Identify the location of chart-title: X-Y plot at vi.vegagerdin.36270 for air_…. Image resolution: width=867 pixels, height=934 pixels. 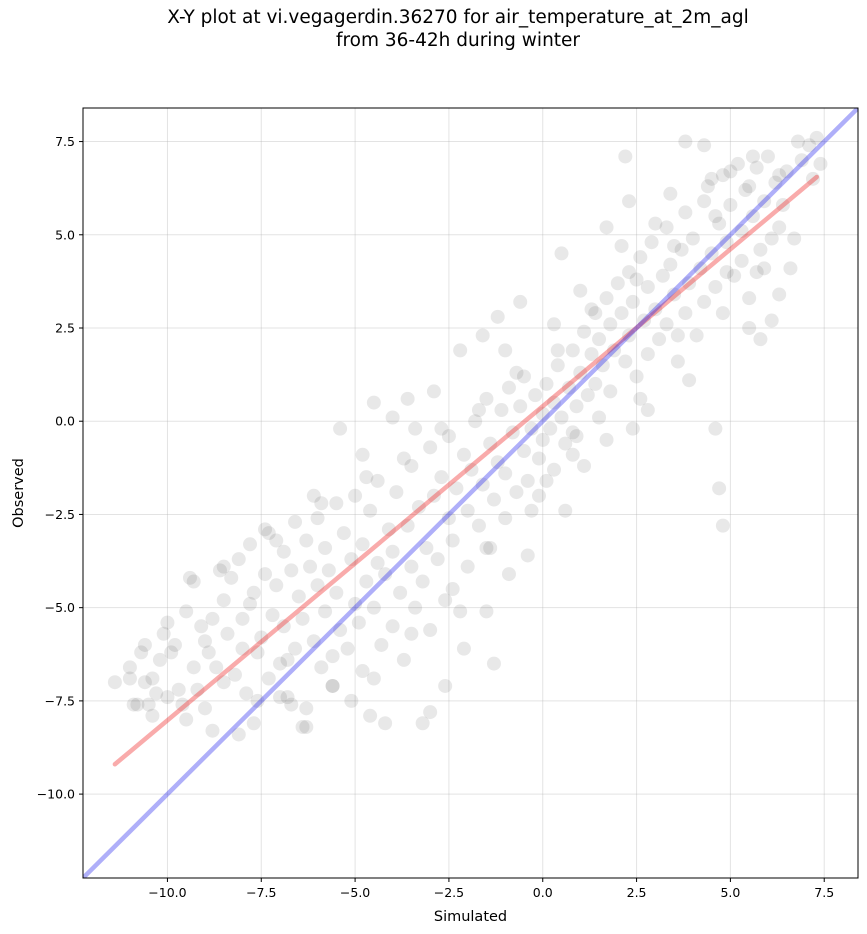
(458, 29).